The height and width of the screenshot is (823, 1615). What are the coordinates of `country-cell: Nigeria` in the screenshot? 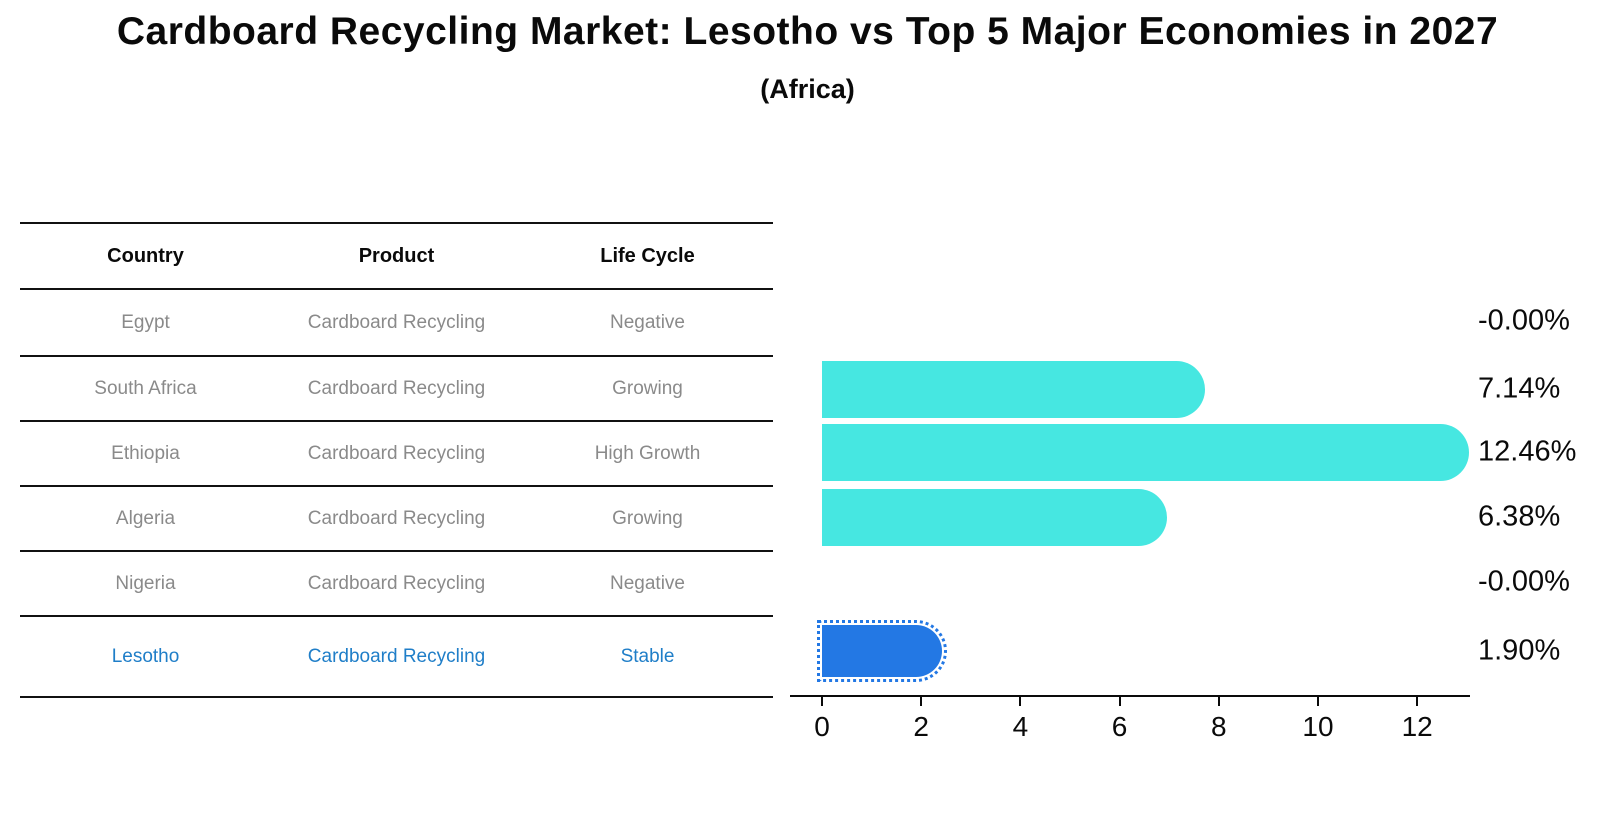 It's located at (145, 583).